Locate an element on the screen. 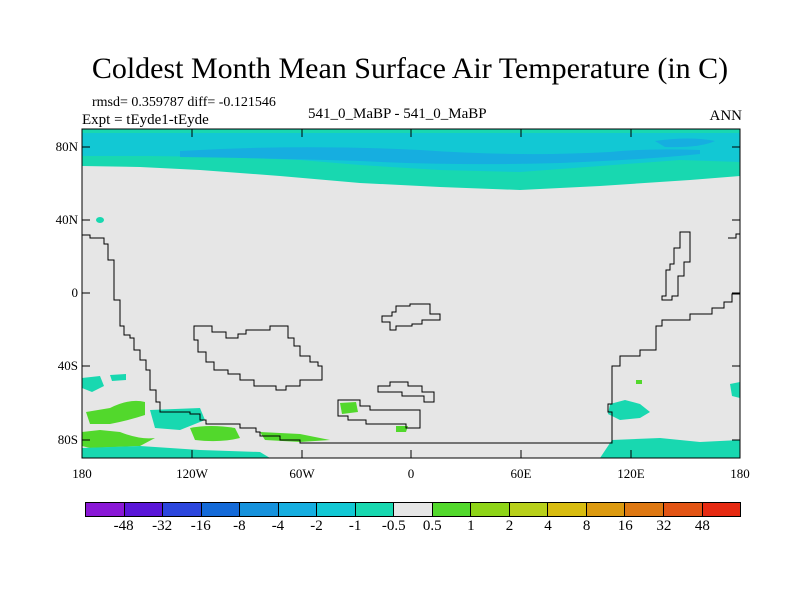 This screenshot has width=800, height=600. coastline-south-block is located at coordinates (379, 414).